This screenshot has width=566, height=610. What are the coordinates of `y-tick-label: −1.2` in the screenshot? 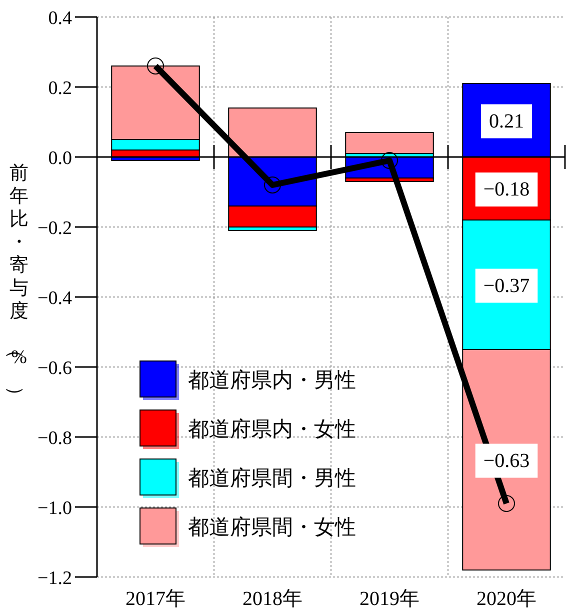 It's located at (55, 578).